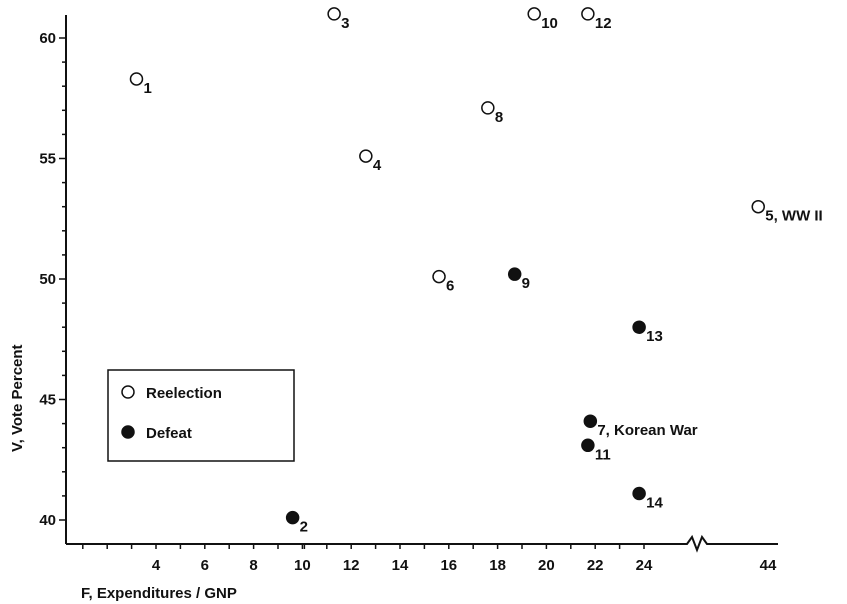  Describe the element at coordinates (499, 117) in the screenshot. I see `point-label: 8` at that location.